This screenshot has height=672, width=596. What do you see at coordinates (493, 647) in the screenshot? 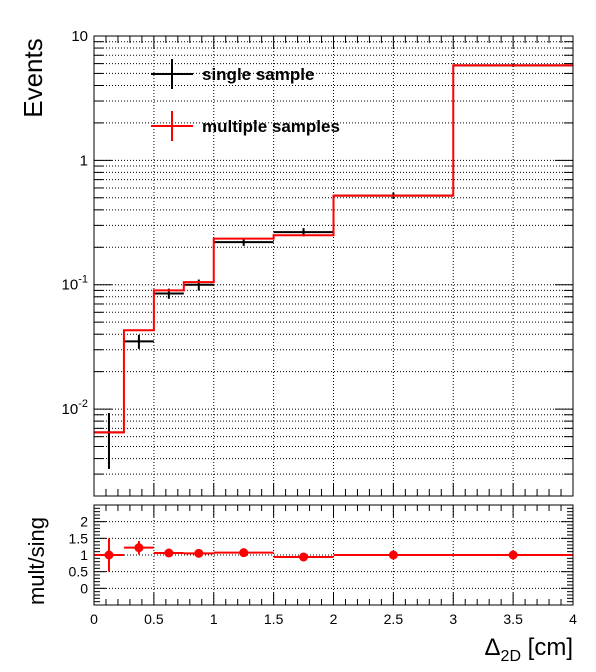
I see `x-axis-label-symbol: Δ` at bounding box center [493, 647].